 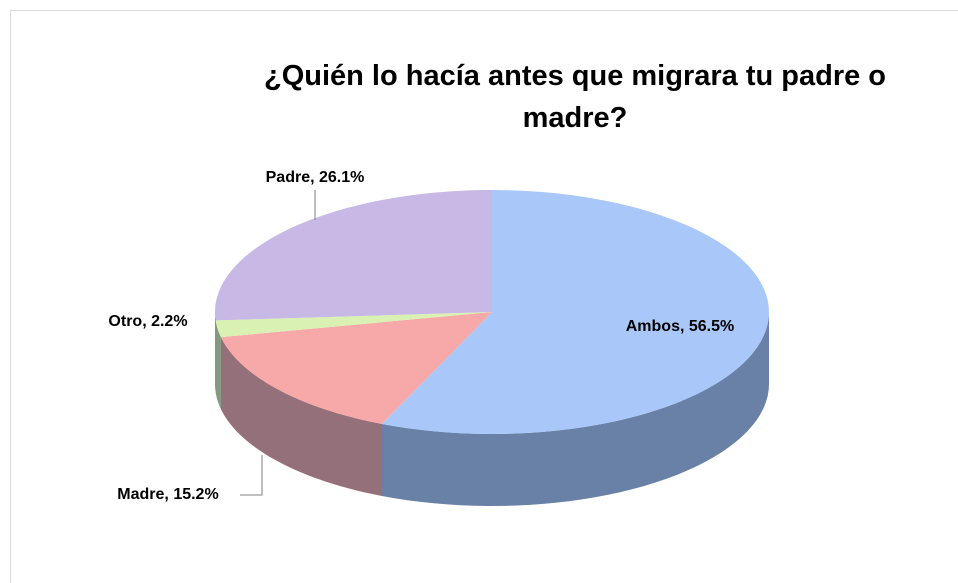 What do you see at coordinates (575, 118) in the screenshot?
I see `chart-title: madre?` at bounding box center [575, 118].